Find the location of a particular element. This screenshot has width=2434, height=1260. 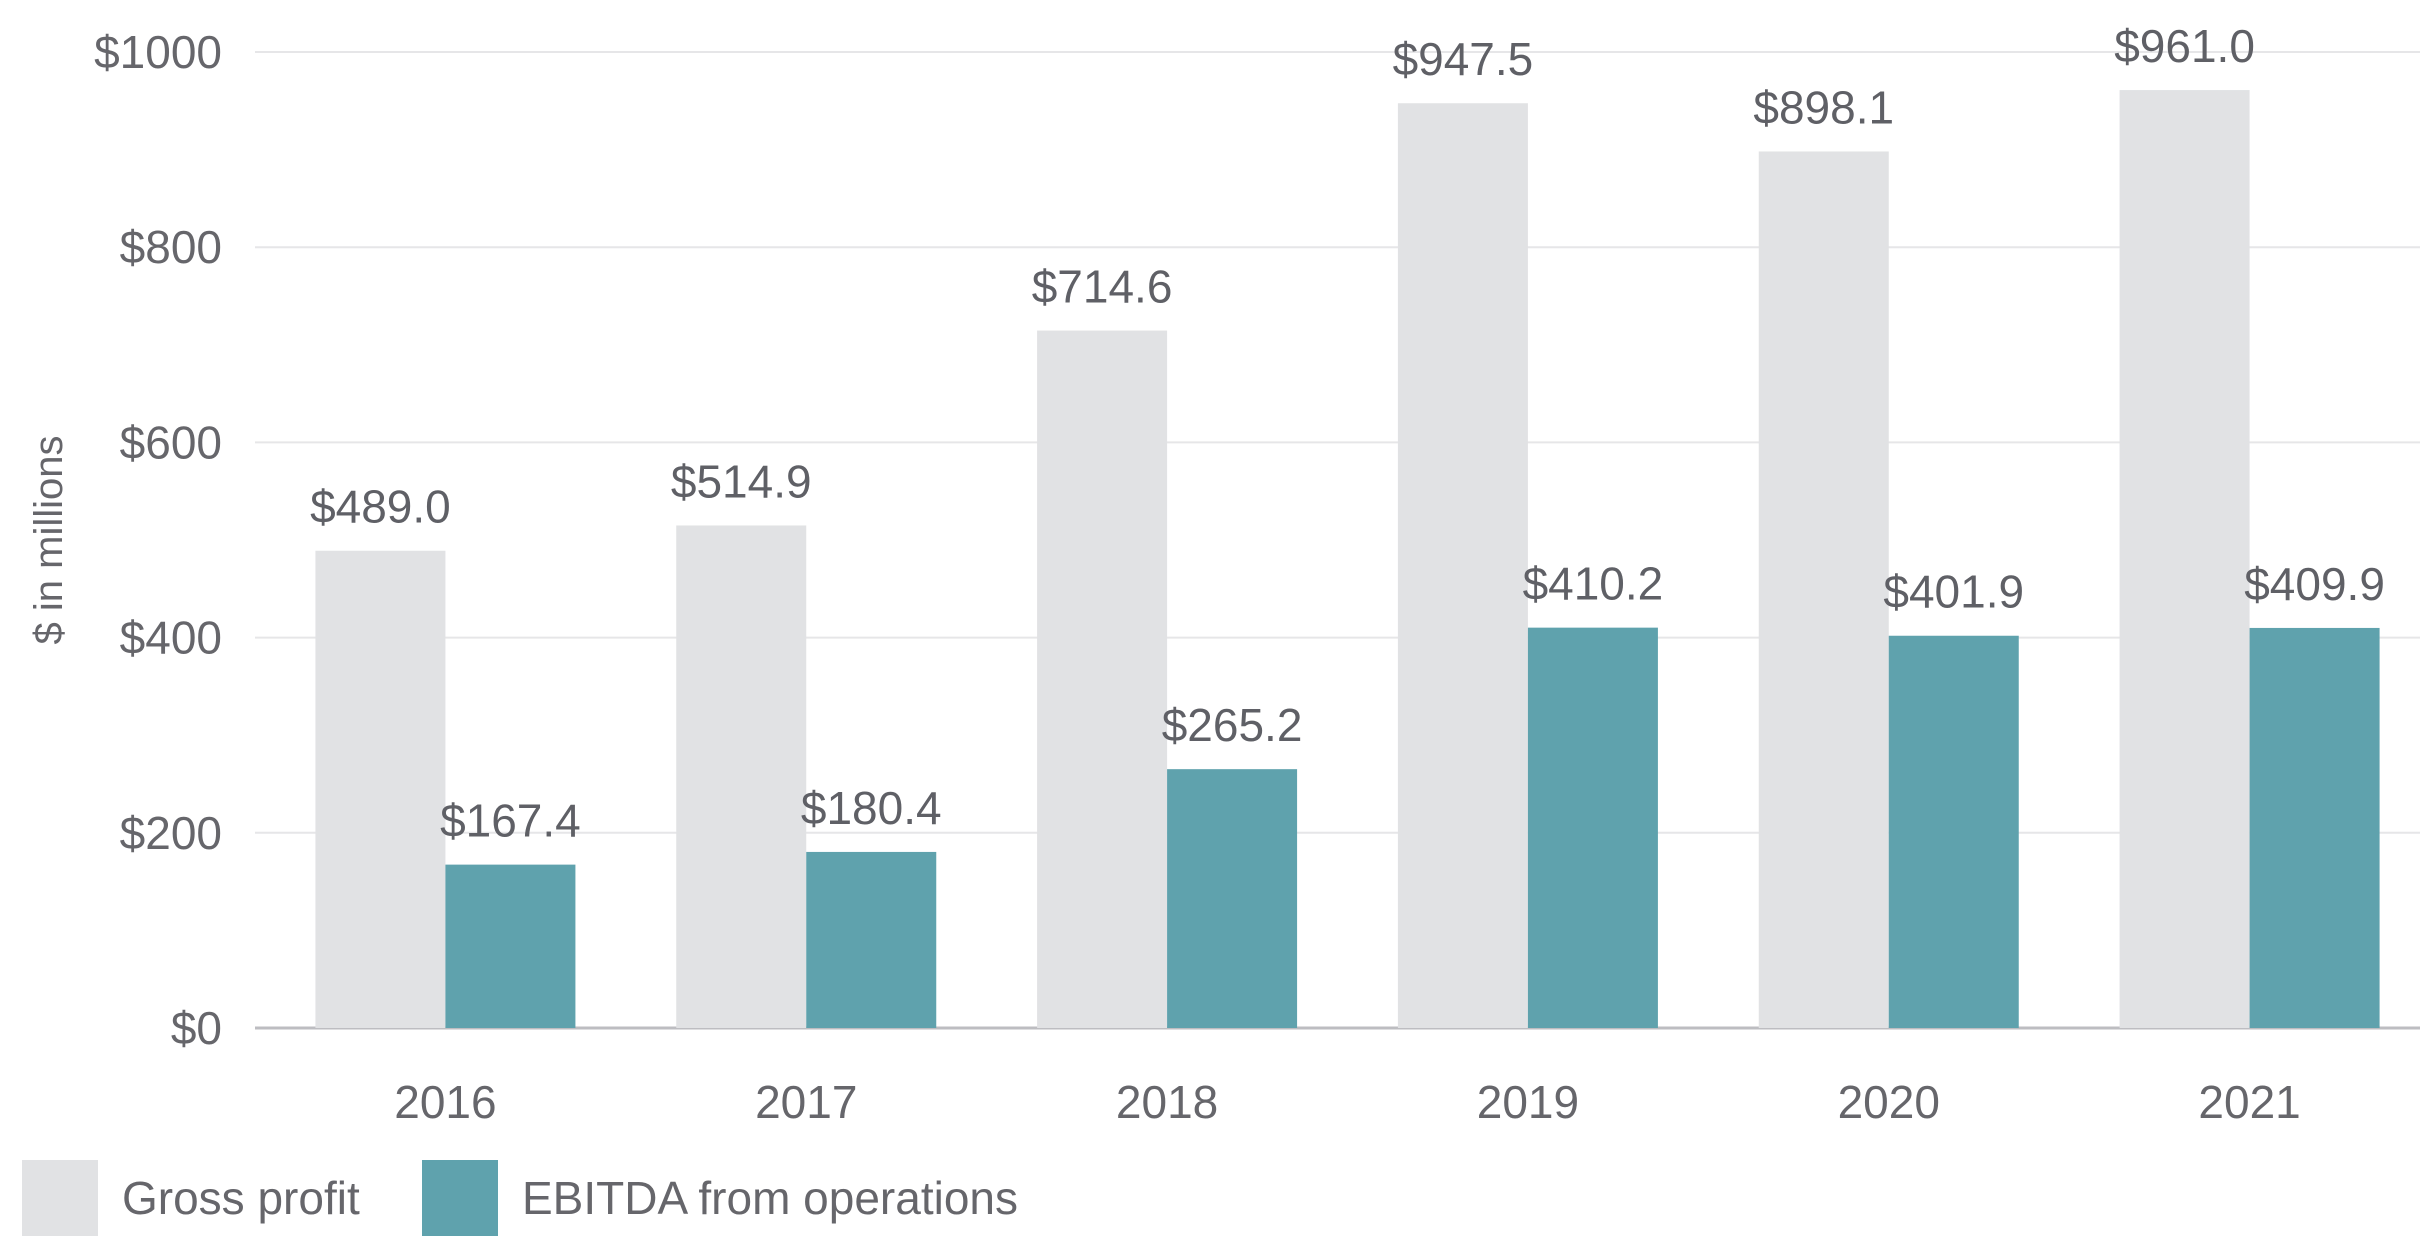

bar-ebitda-2018 is located at coordinates (1232, 898).